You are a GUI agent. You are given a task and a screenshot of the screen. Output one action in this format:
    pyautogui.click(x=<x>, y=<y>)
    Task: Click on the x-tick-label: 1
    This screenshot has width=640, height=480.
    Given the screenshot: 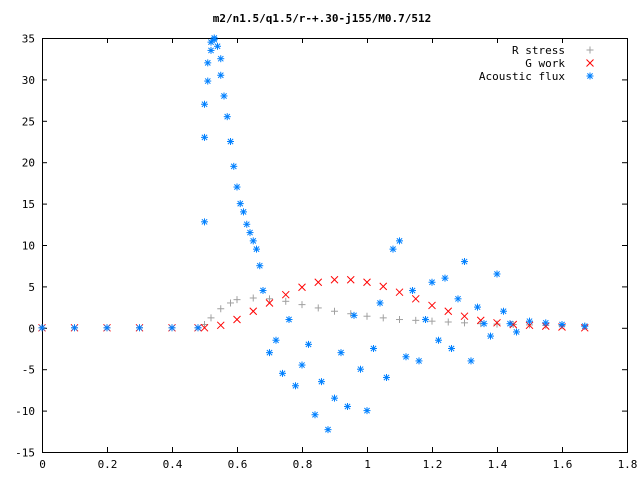 What is the action you would take?
    pyautogui.click(x=367, y=464)
    